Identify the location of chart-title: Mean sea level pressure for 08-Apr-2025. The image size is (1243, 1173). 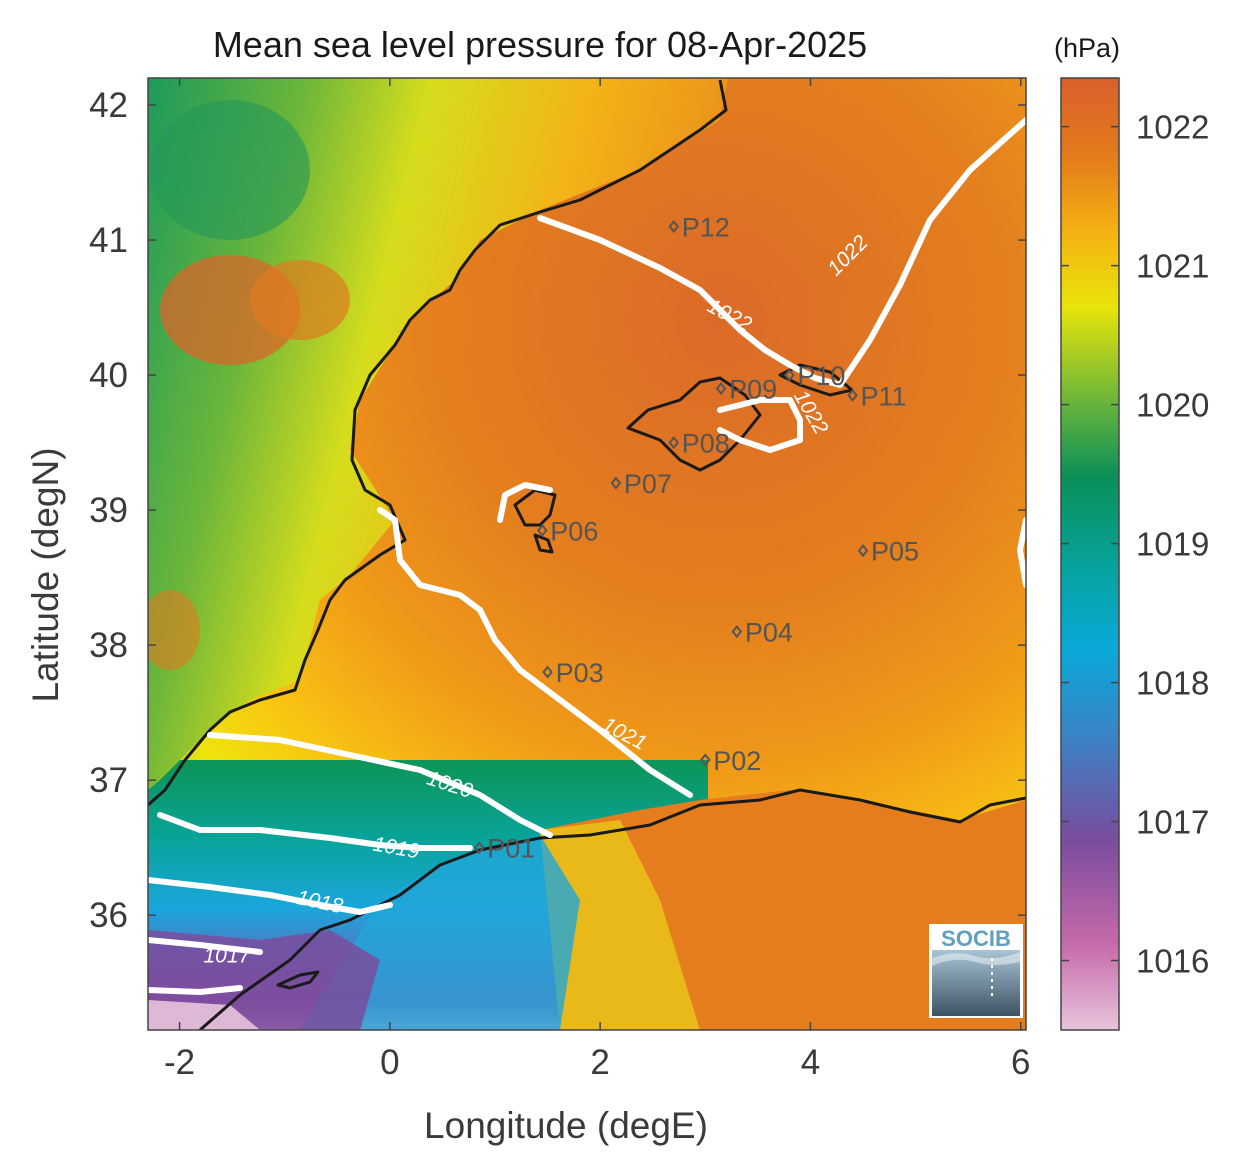
(540, 44).